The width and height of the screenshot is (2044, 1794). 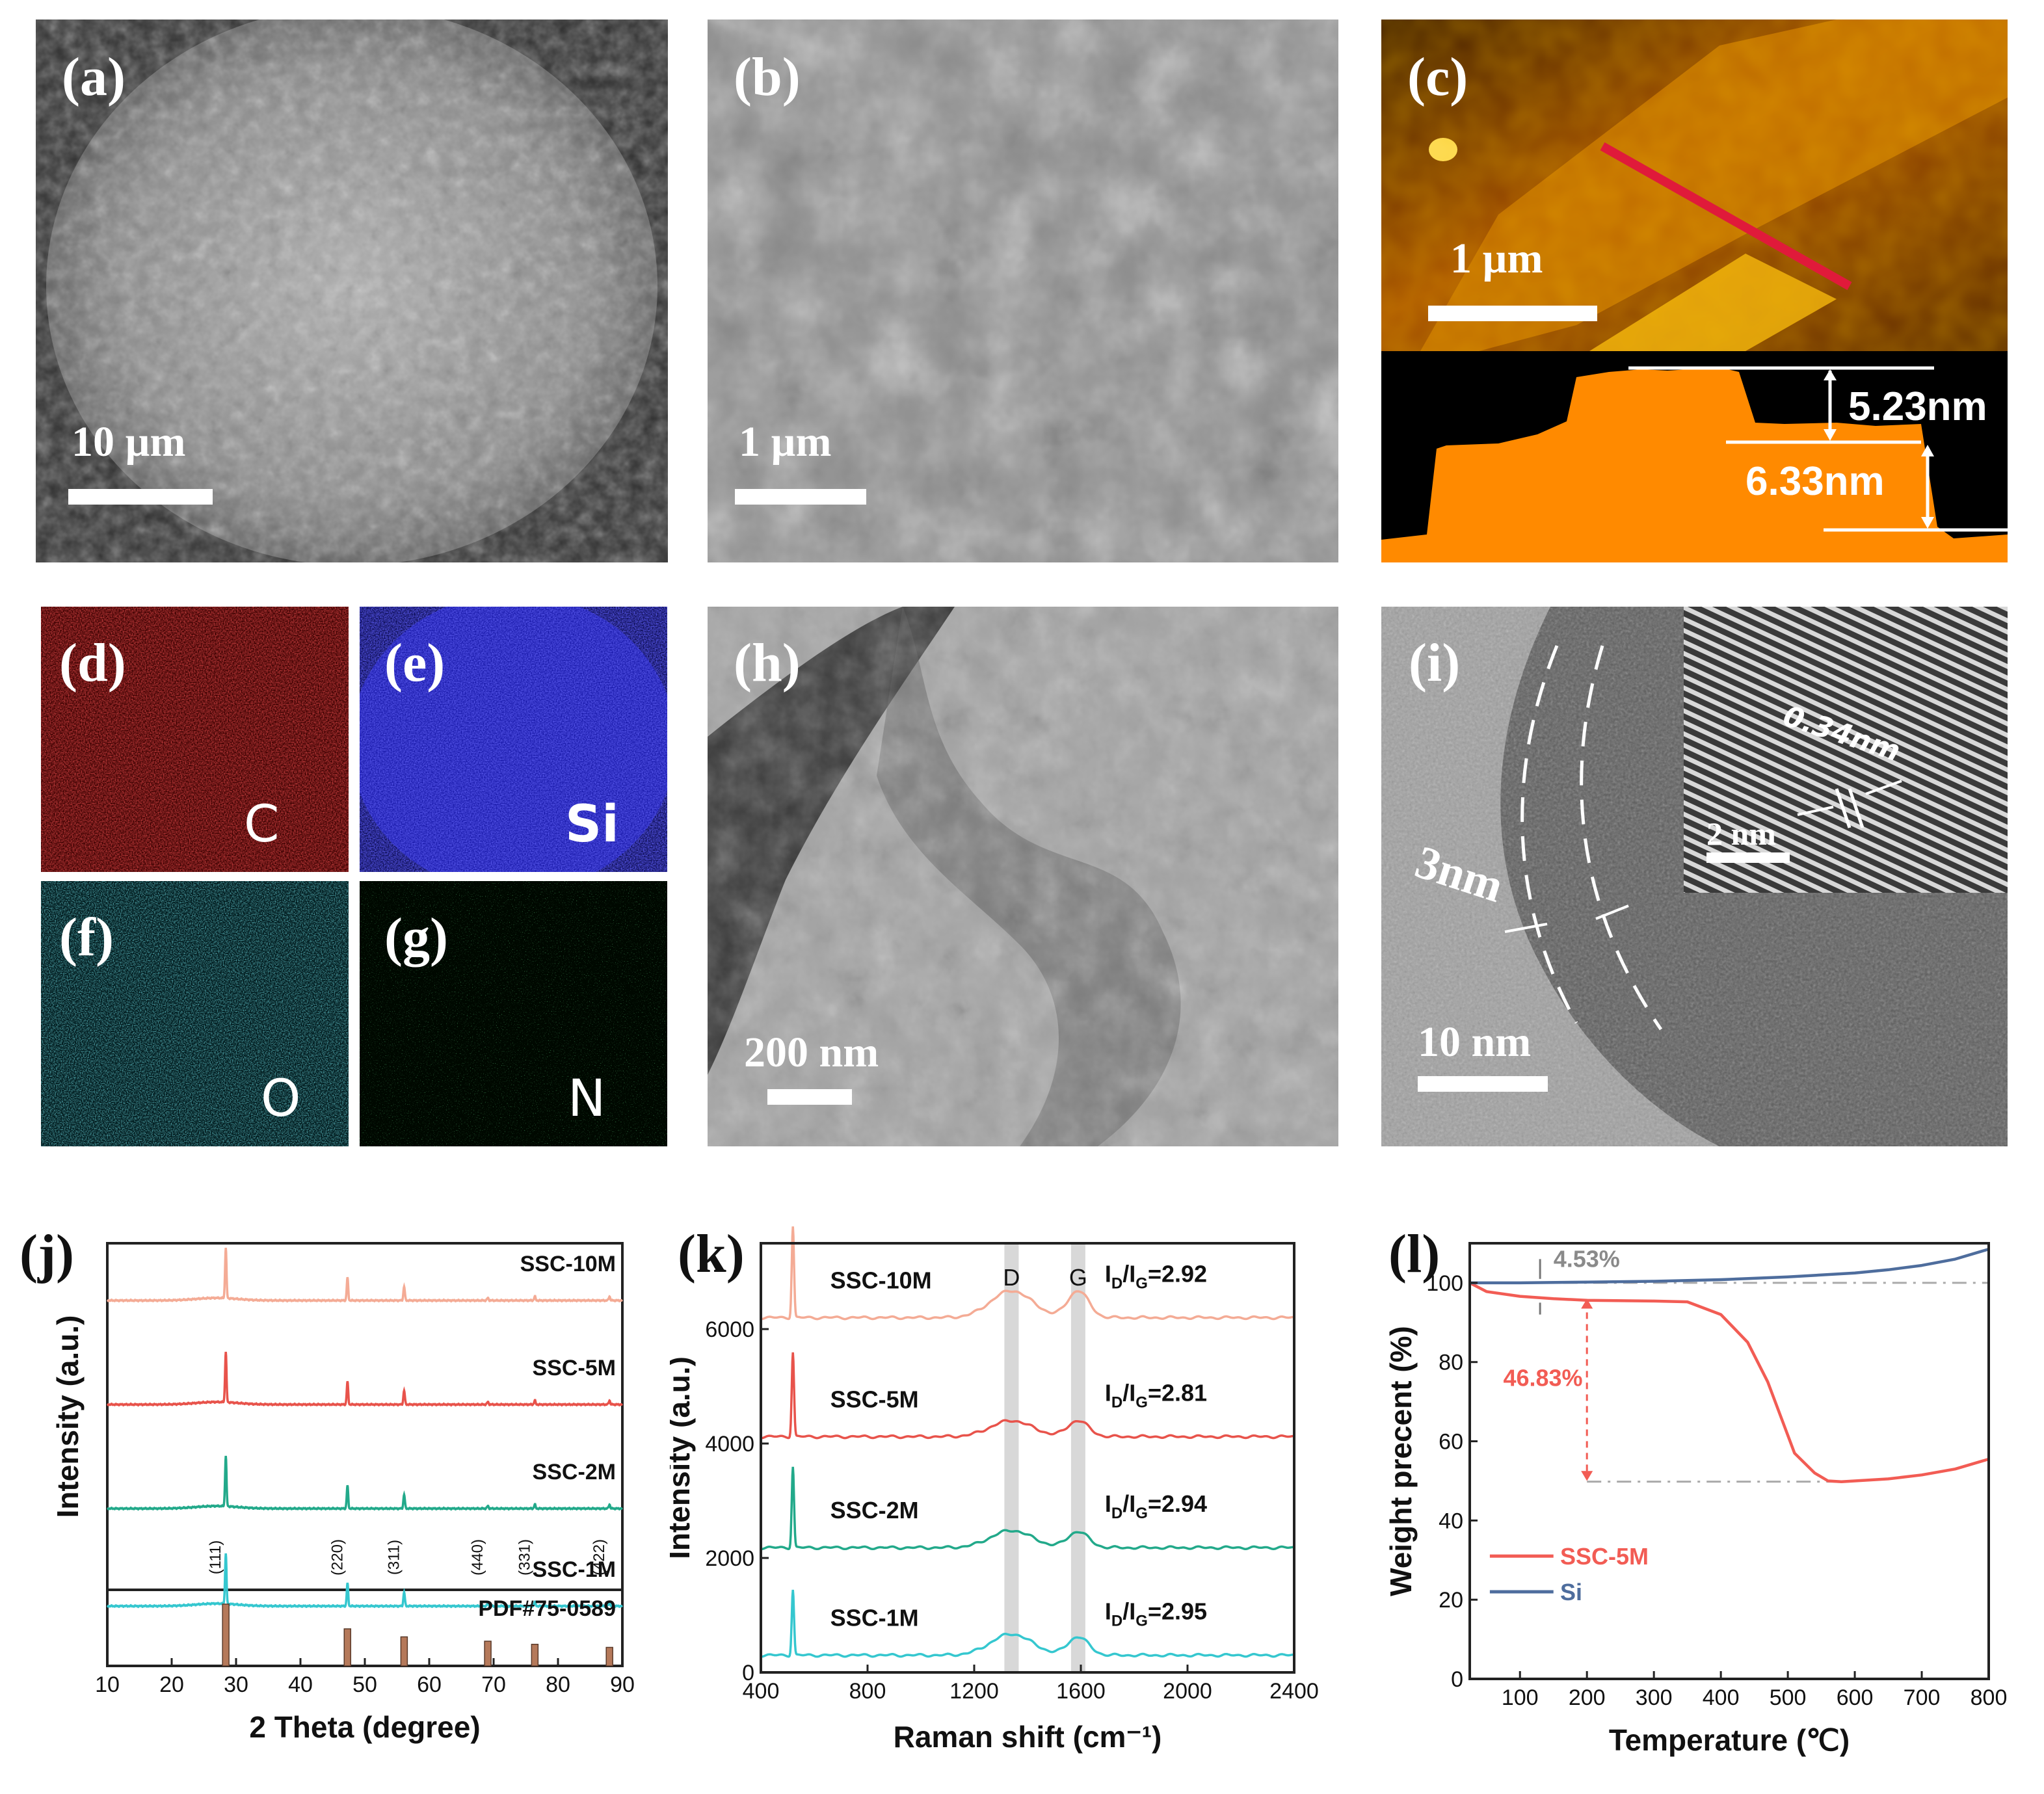 I want to click on tga-legend-label-ssc-5m: SSC-5M, so click(x=1604, y=1557).